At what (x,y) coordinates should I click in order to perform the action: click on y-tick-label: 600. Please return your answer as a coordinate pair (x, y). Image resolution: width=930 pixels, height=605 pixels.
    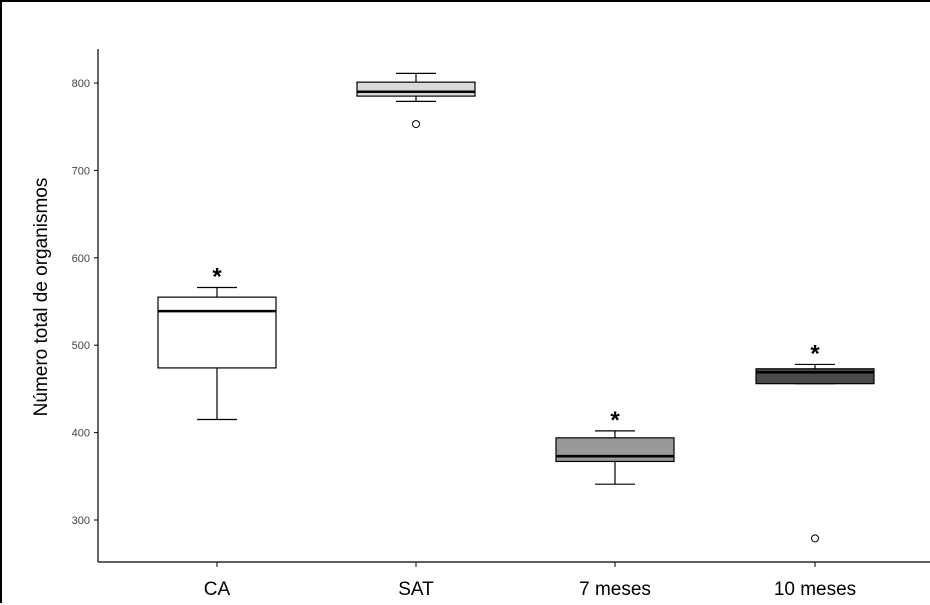
    Looking at the image, I should click on (81, 259).